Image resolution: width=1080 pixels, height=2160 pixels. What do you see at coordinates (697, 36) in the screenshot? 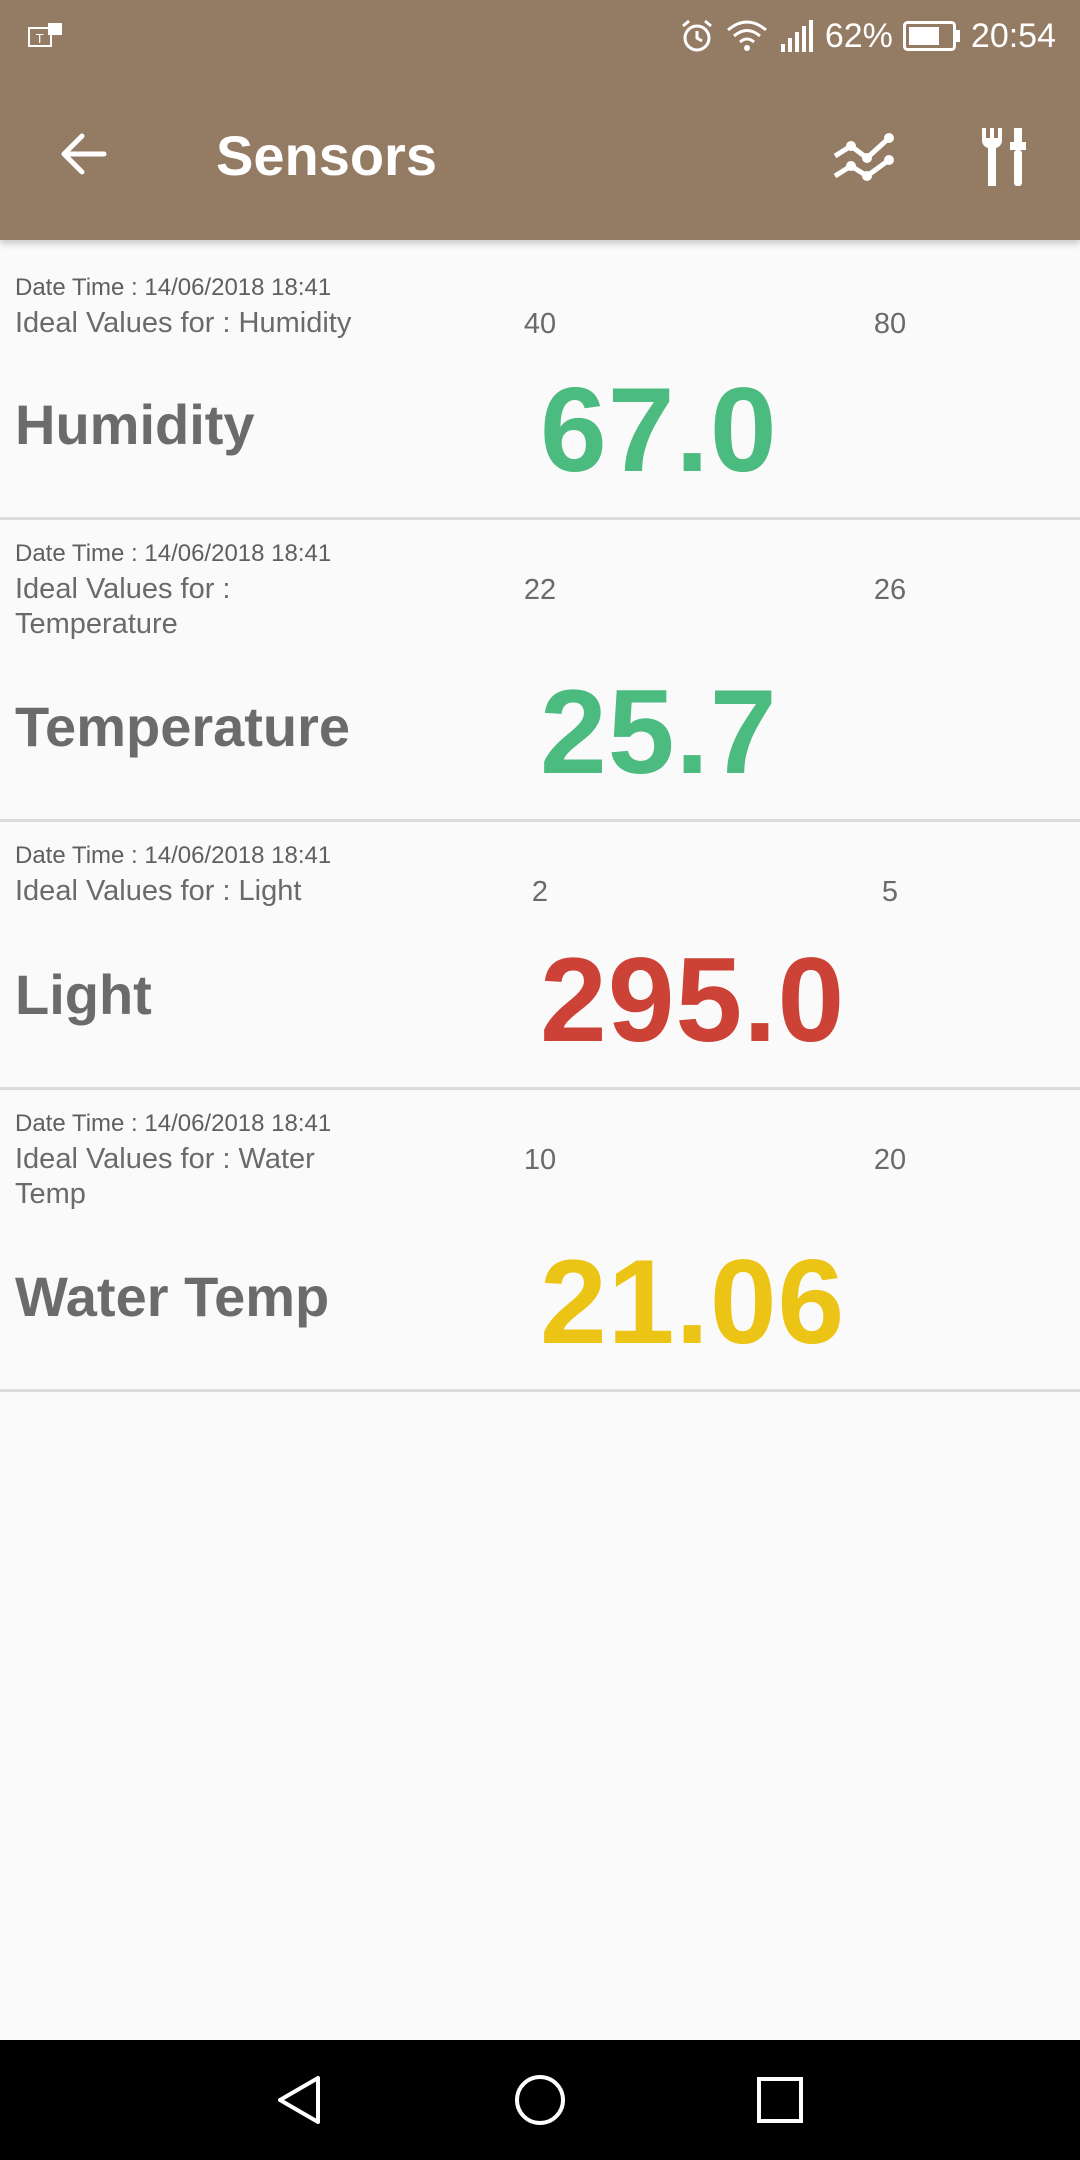
I see `alarm-icon` at bounding box center [697, 36].